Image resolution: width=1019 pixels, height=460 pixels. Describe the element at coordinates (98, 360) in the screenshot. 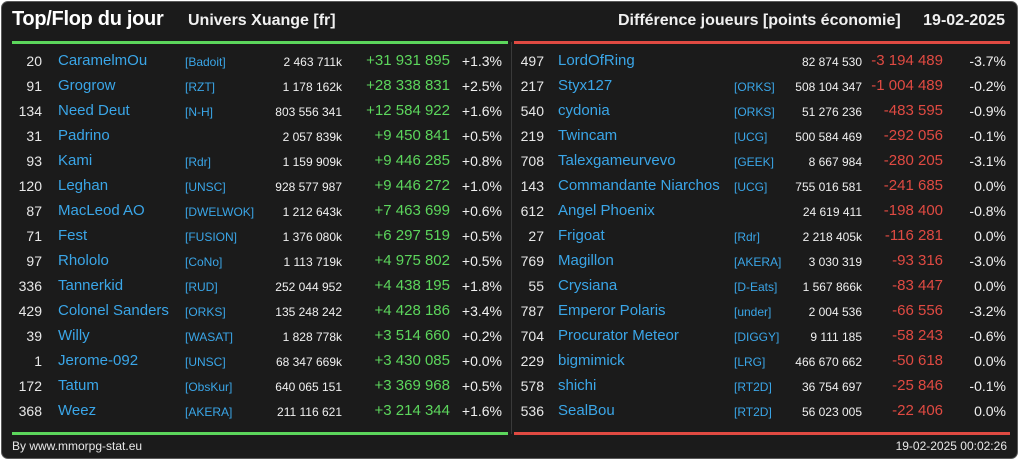

I see `player-name-link: Jerome-092` at that location.